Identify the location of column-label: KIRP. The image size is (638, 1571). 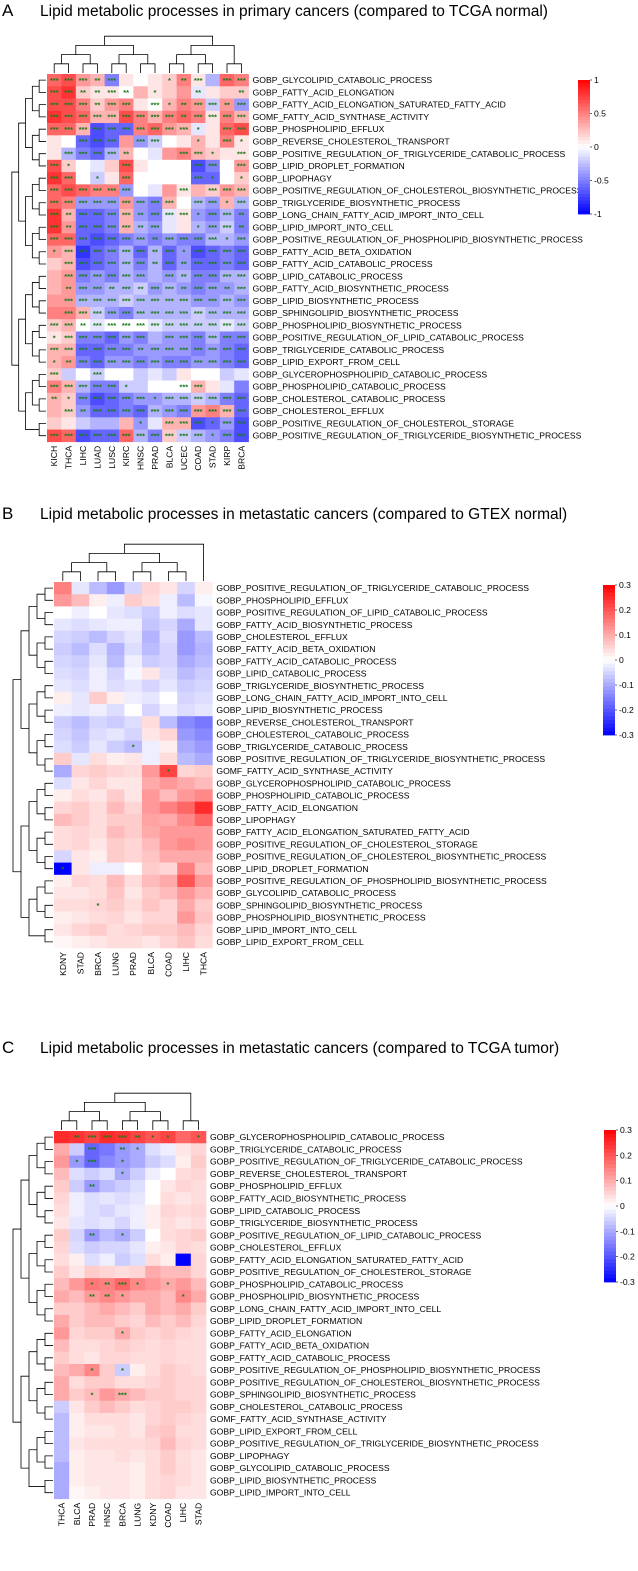
(227, 456).